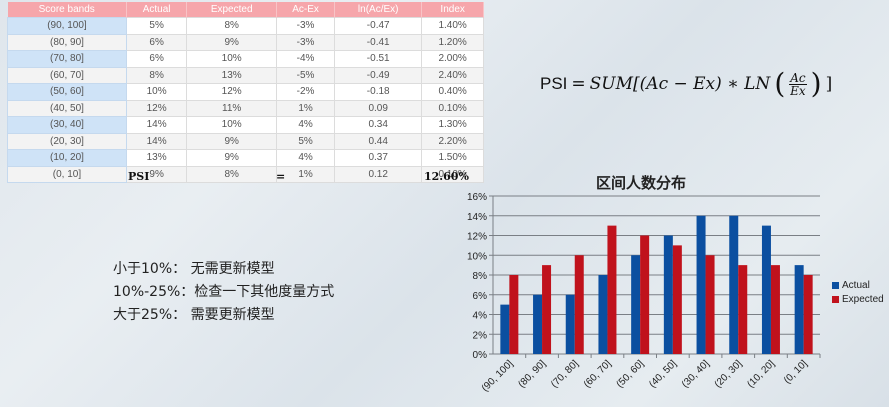 This screenshot has height=407, width=889. I want to click on table-row: (10, 20] 13% 9% 4% 0.37 1.50%, so click(245, 158).